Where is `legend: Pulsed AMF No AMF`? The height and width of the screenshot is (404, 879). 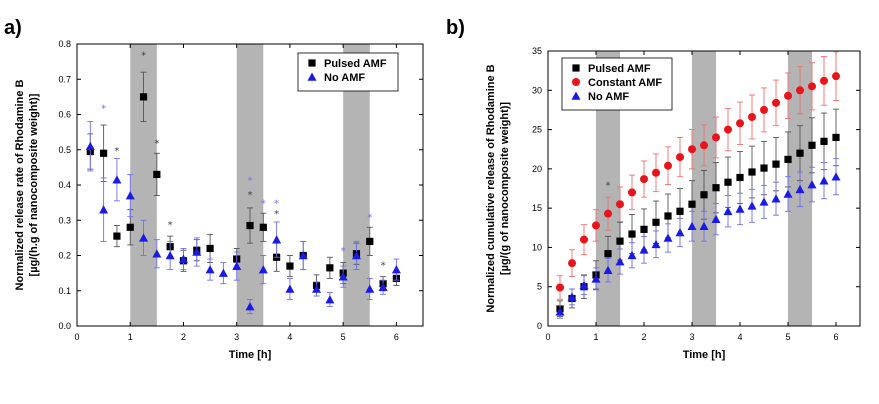 legend: Pulsed AMF No AMF is located at coordinates (348, 72).